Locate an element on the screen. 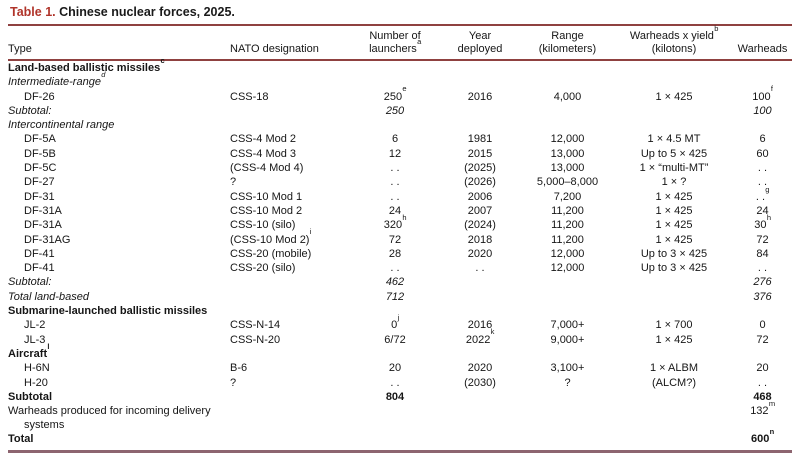 The image size is (800, 457). column-header-nato: NATO designation is located at coordinates (290, 44).